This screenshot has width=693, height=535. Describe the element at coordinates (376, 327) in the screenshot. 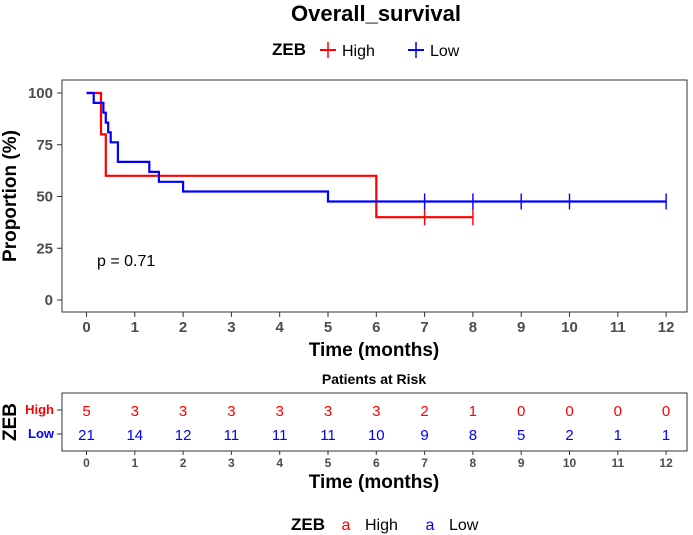

I see `x-tick-label: 6` at that location.